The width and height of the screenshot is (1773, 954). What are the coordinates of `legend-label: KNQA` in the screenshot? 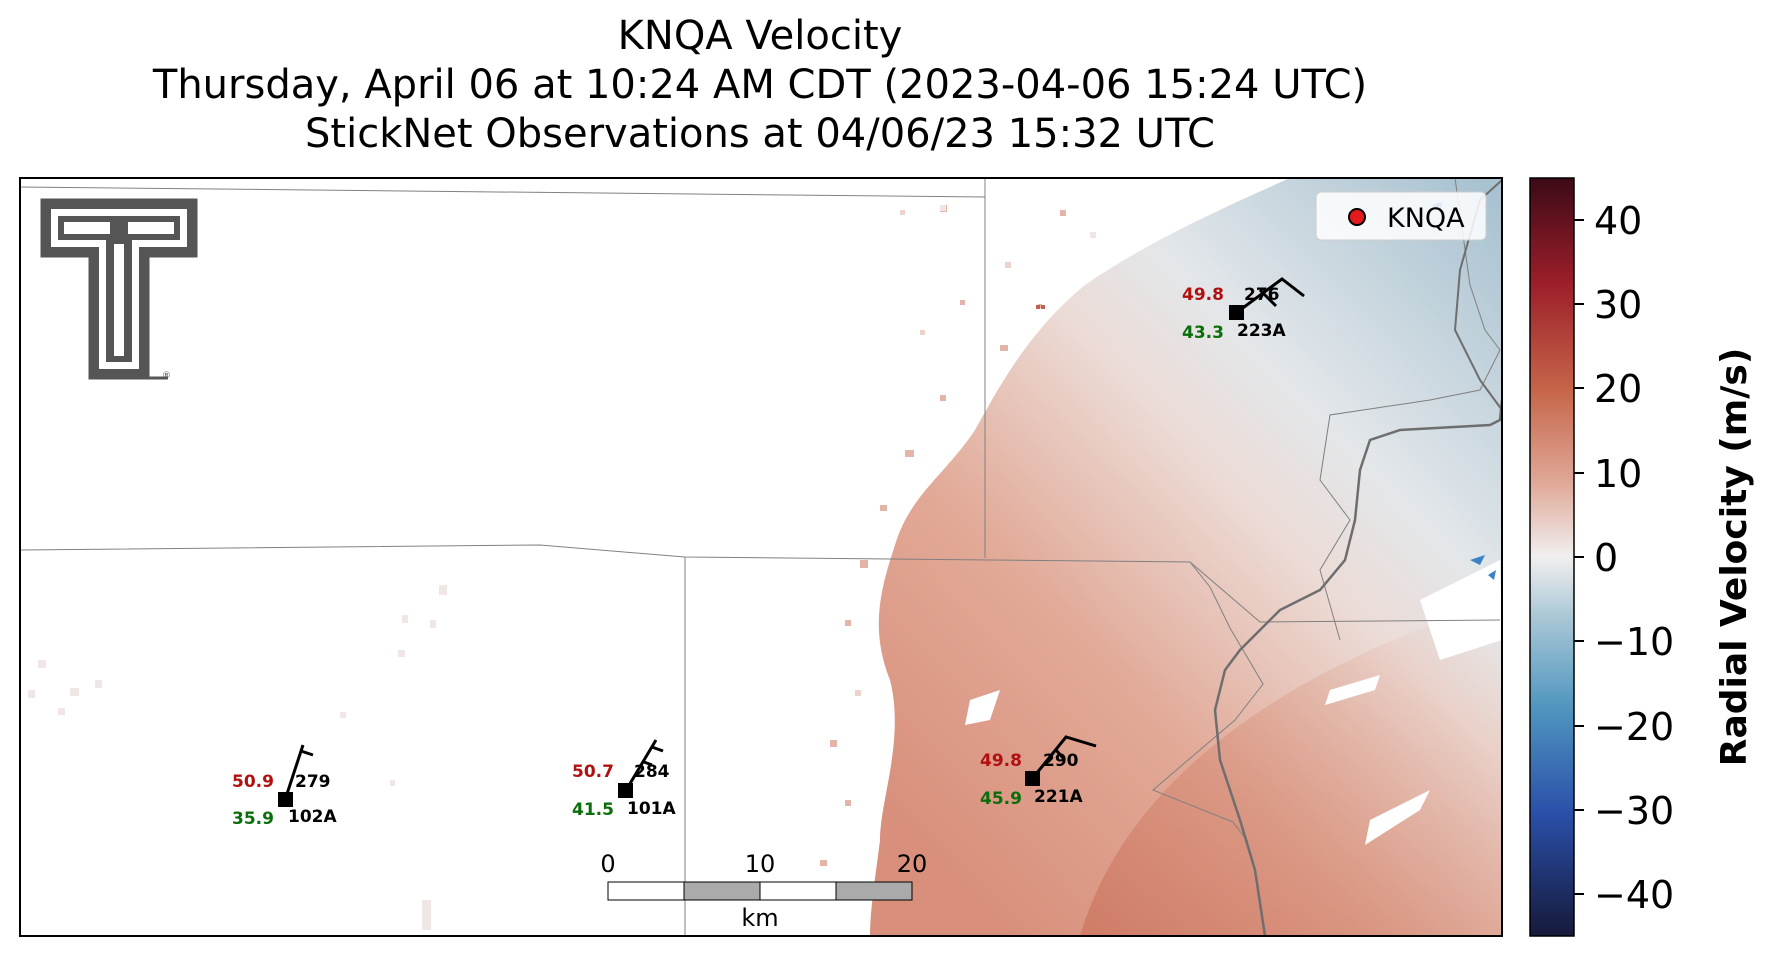 It's located at (1426, 218).